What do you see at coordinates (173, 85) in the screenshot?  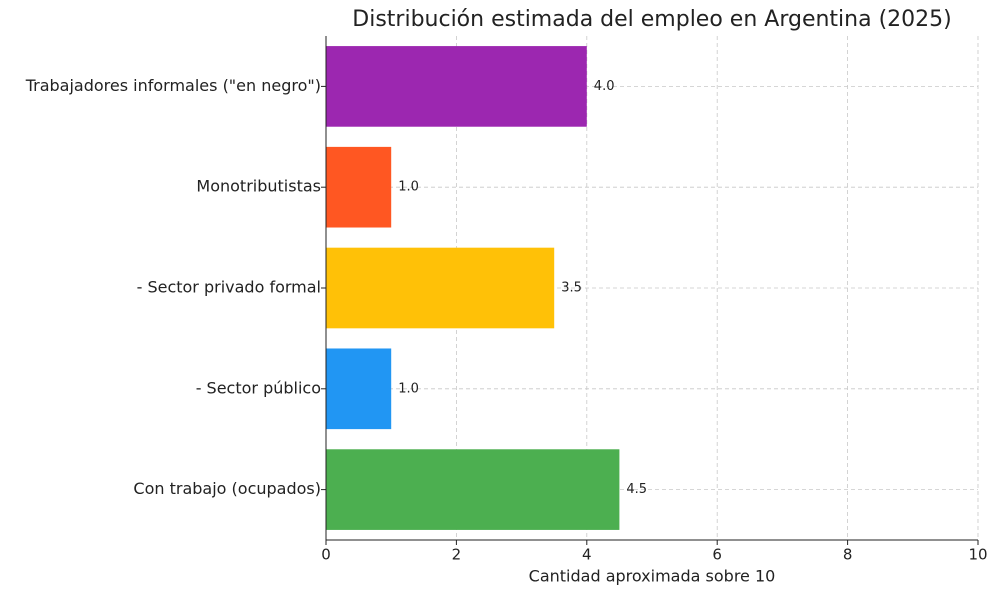 I see `y-tick-label: Trabajadores informales ("en negro")` at bounding box center [173, 85].